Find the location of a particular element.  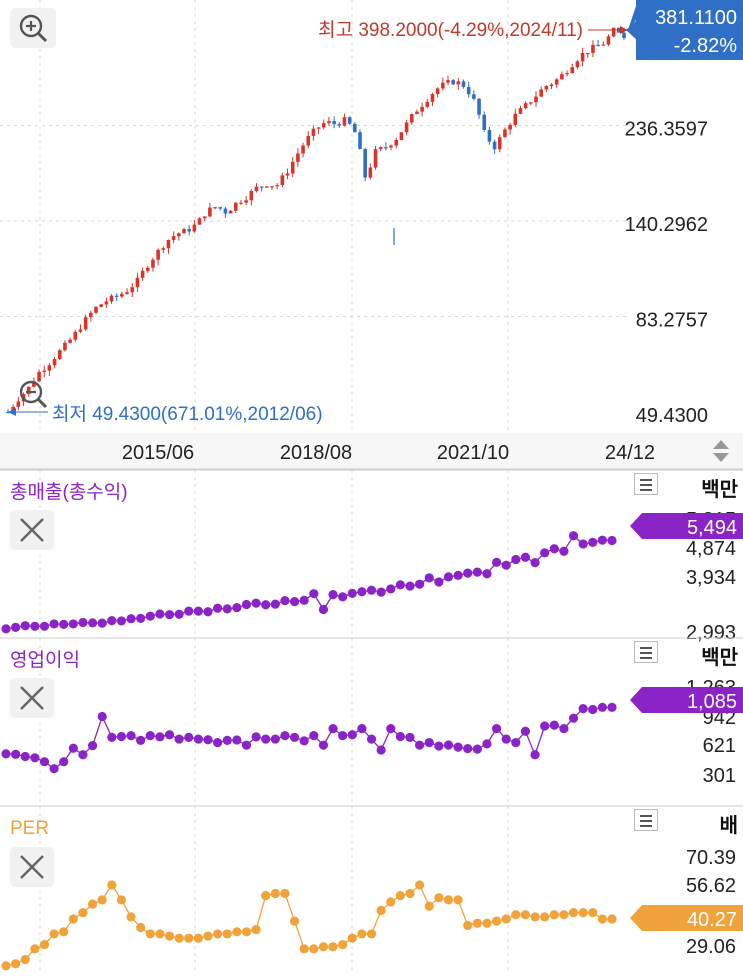

zoom-out-icon is located at coordinates (33, 394).